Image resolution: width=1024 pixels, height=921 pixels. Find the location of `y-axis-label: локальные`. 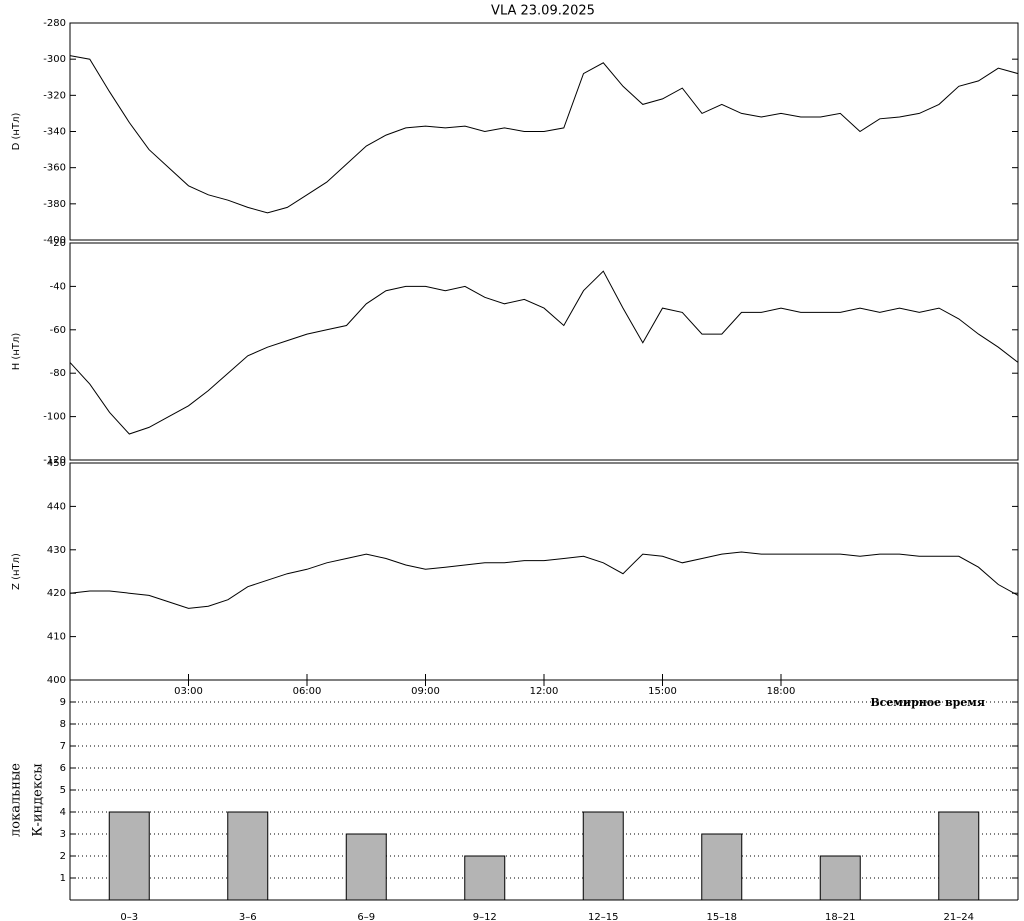

y-axis-label: локальные is located at coordinates (16, 800).